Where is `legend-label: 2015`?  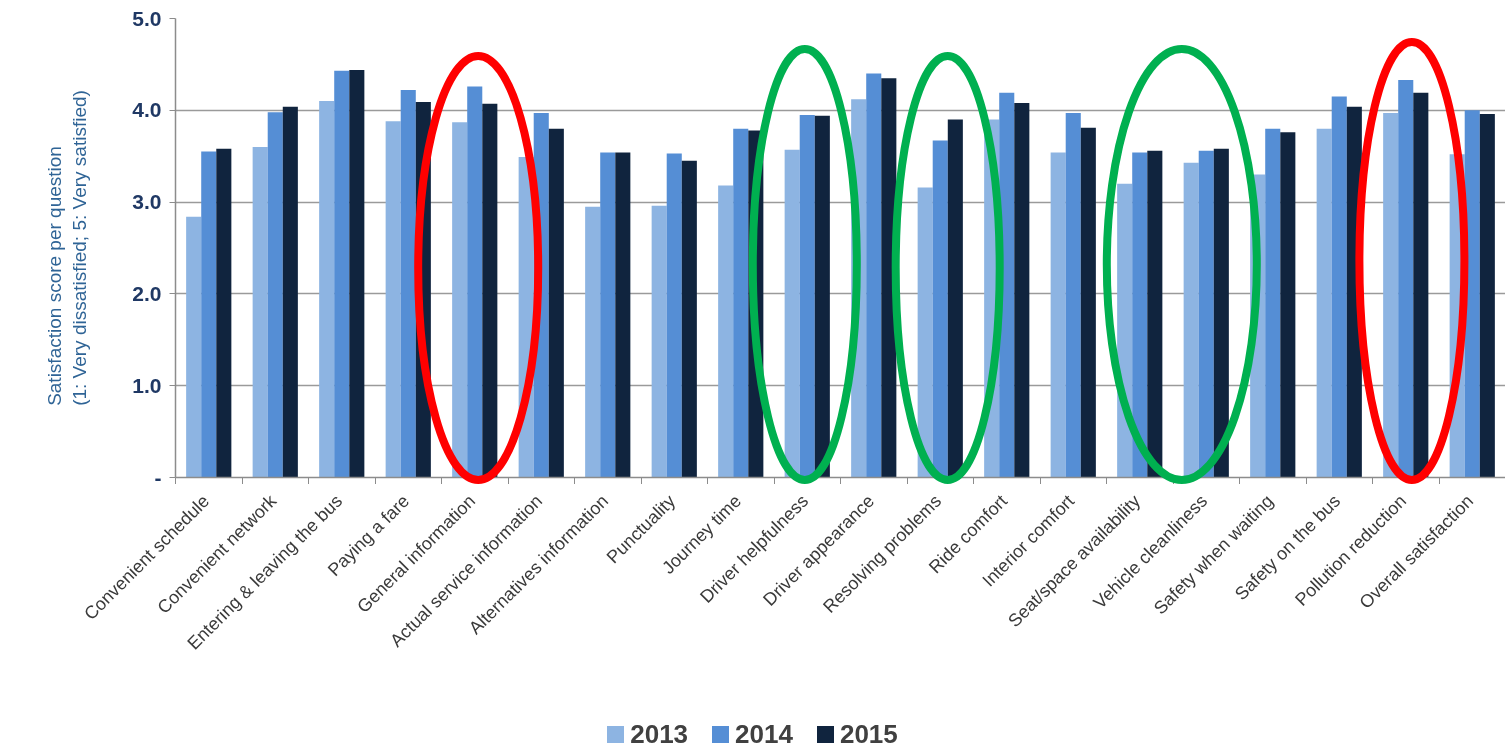
legend-label: 2015 is located at coordinates (868, 734).